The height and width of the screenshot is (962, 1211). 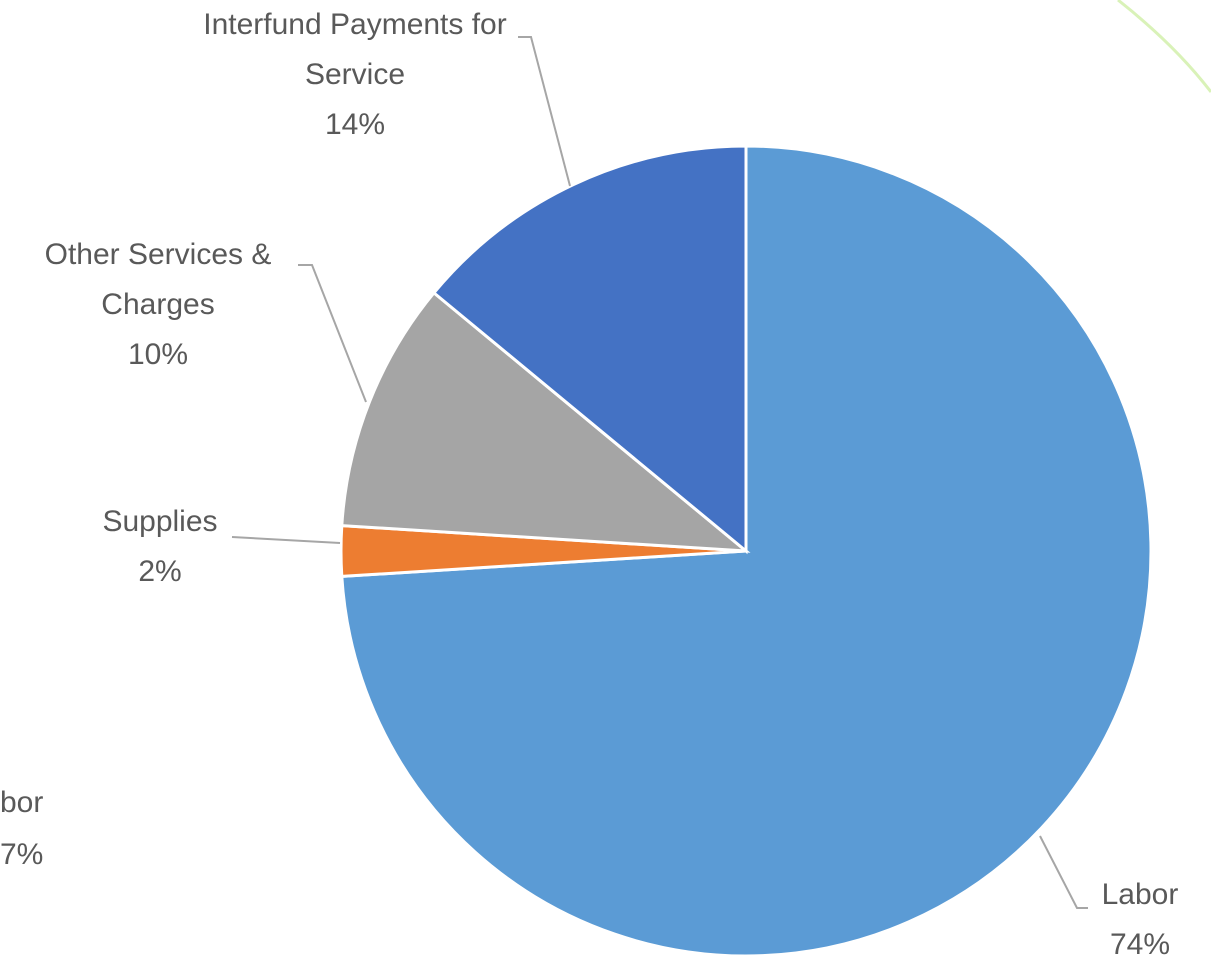 I want to click on slice-label: Supplies 2%, so click(x=160, y=547).